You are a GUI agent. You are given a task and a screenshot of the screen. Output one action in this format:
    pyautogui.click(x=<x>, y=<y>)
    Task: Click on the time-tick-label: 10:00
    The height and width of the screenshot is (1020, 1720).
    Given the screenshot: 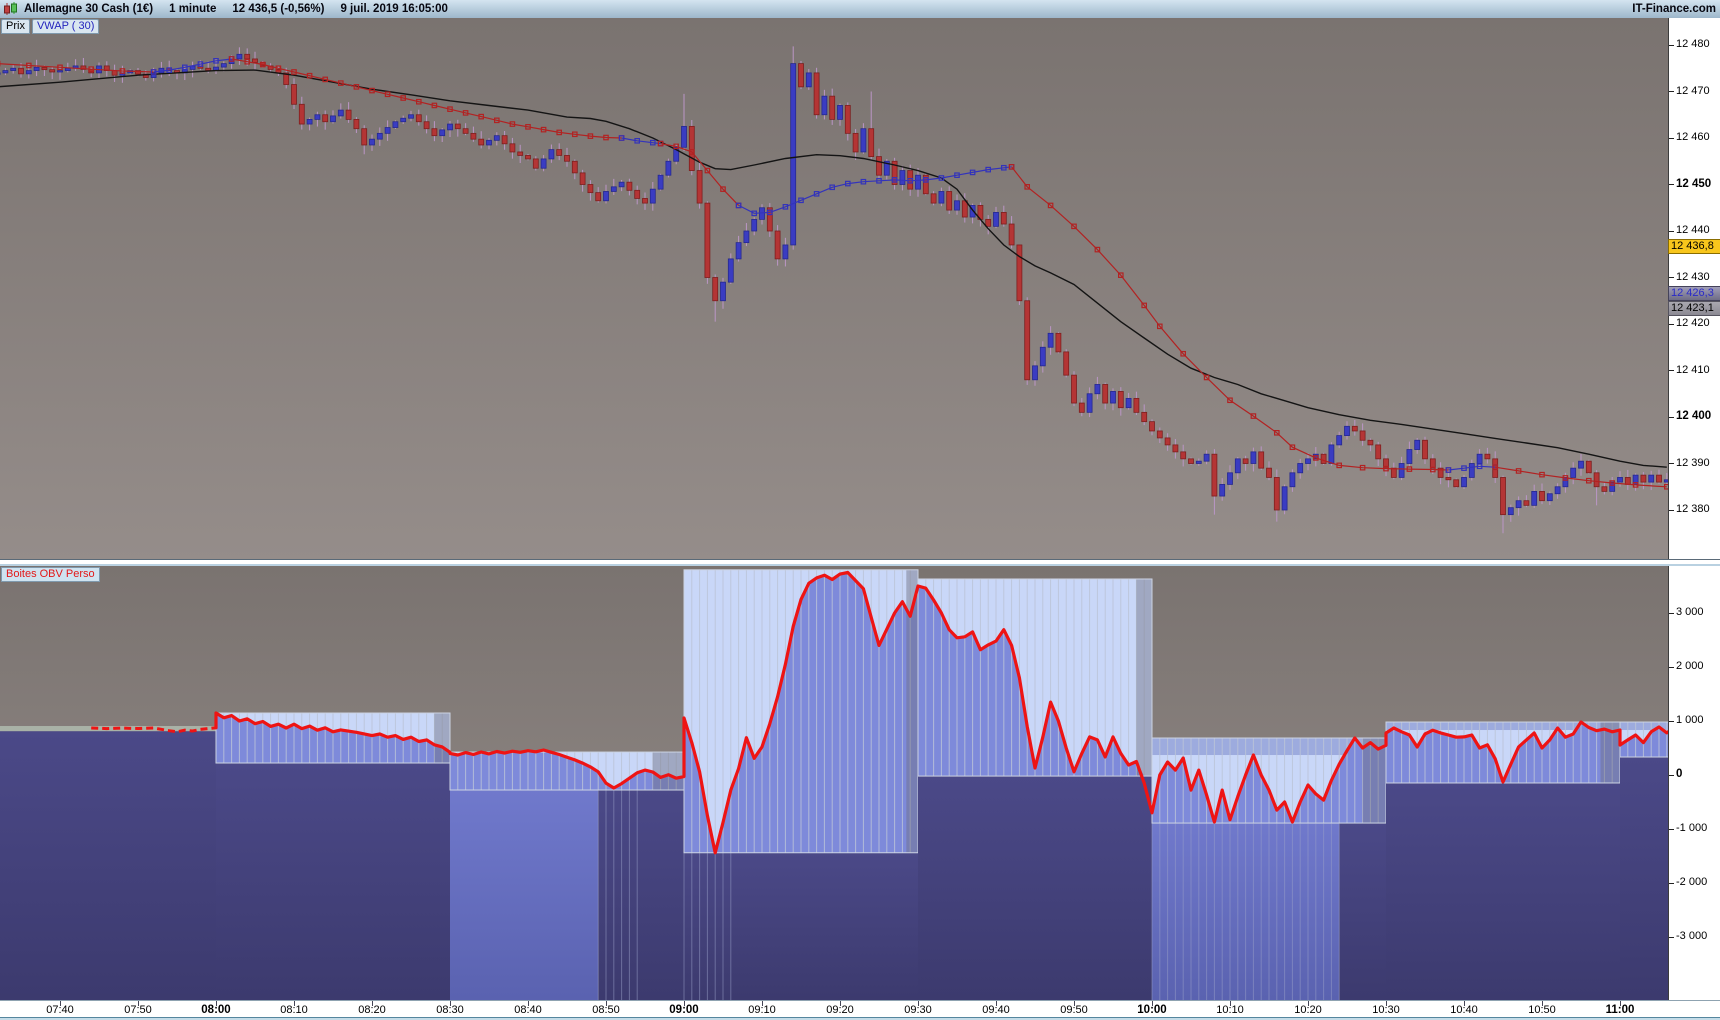 What is the action you would take?
    pyautogui.click(x=1152, y=1010)
    